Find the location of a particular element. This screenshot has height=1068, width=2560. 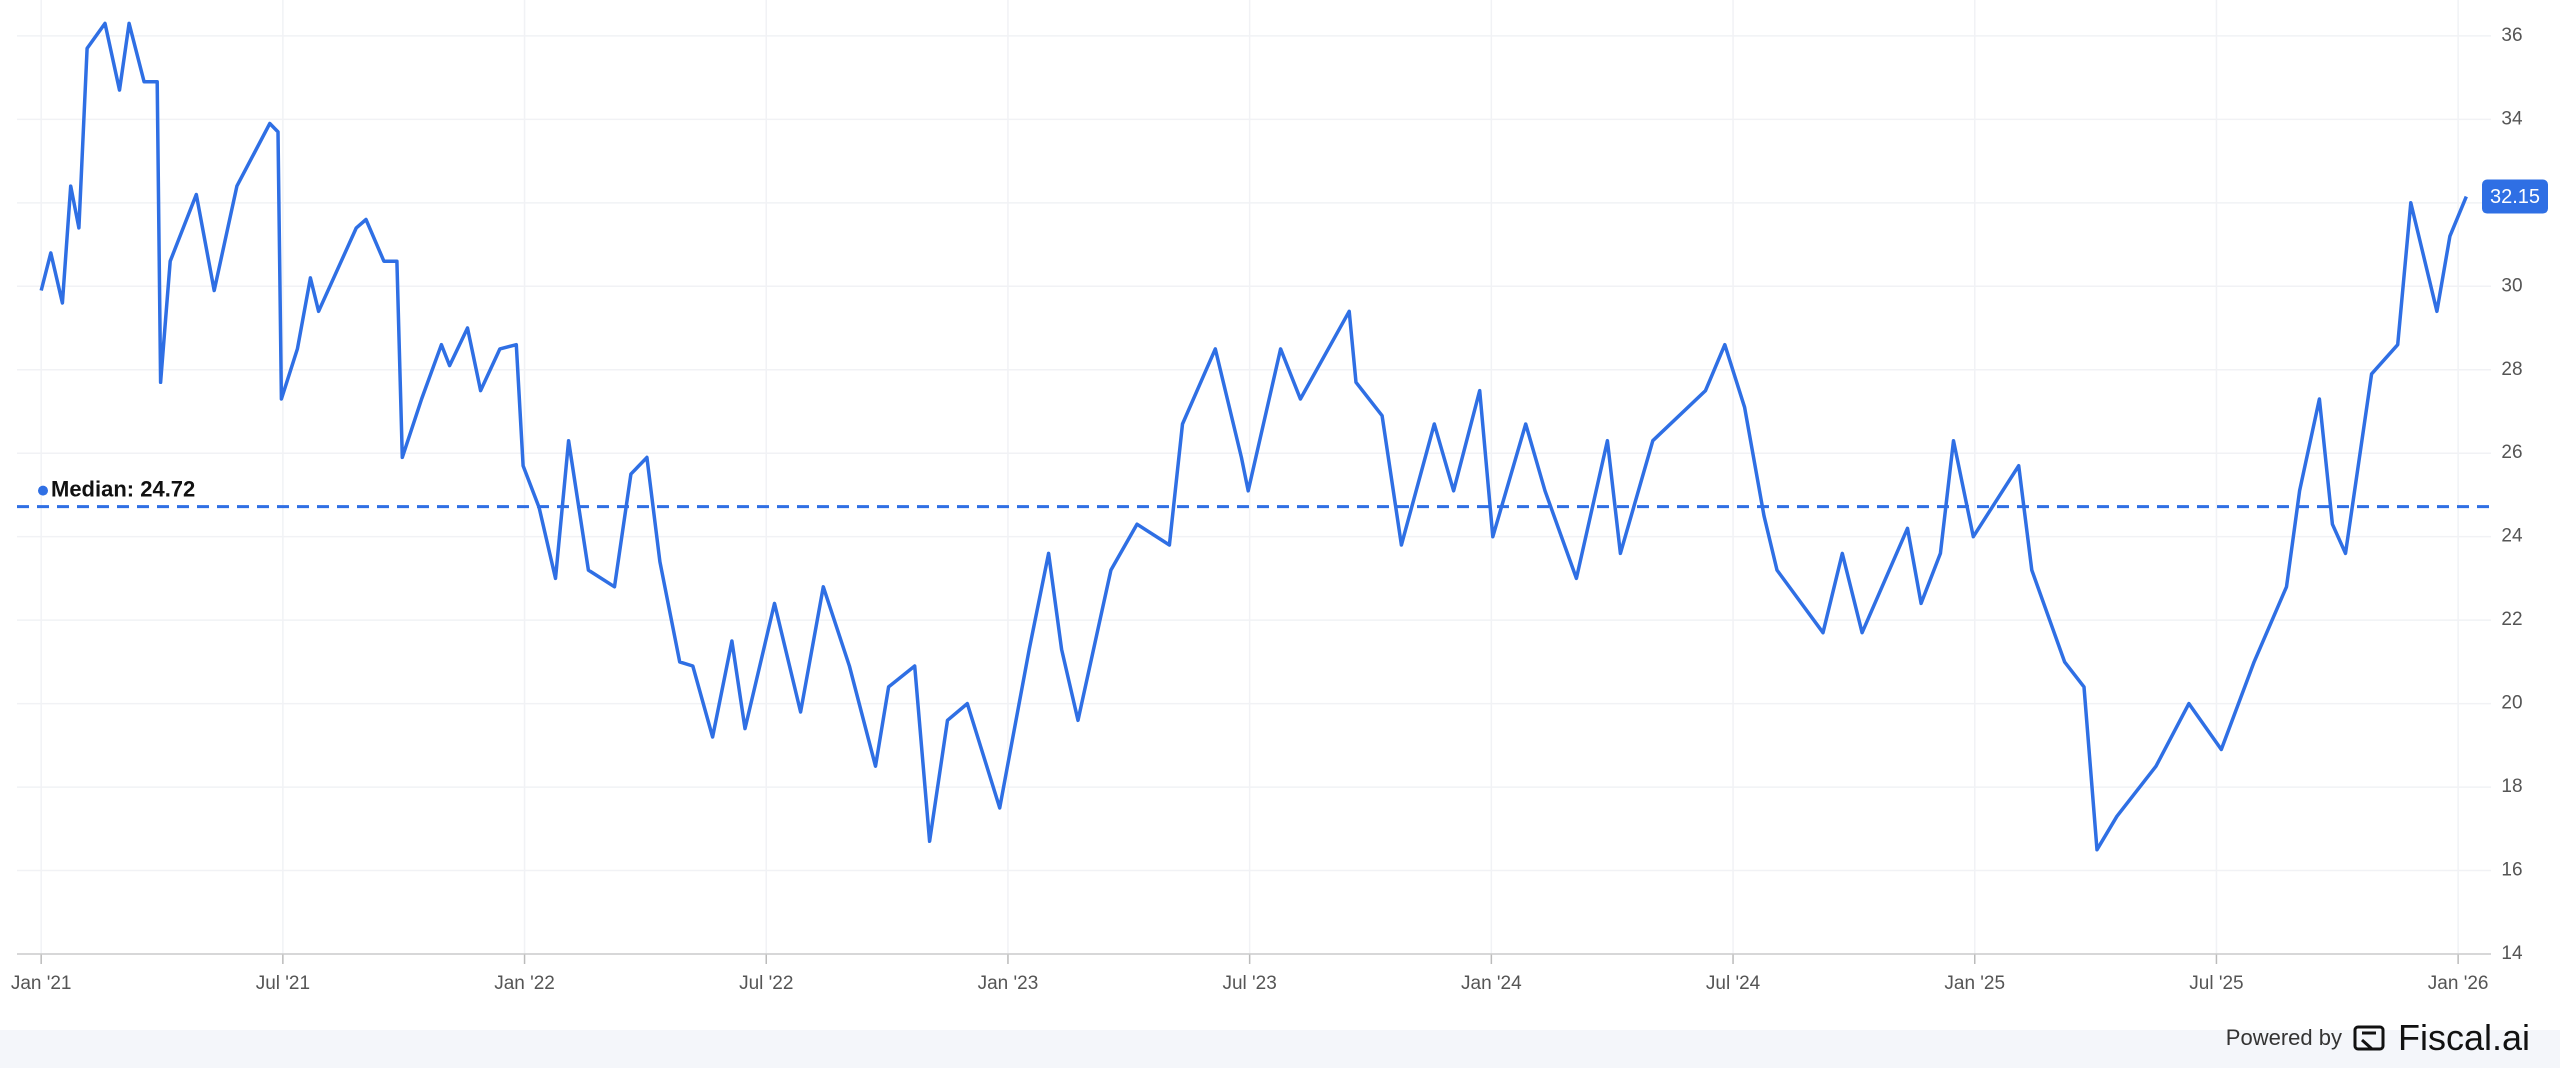

y-tick-label: 14 is located at coordinates (2512, 953).